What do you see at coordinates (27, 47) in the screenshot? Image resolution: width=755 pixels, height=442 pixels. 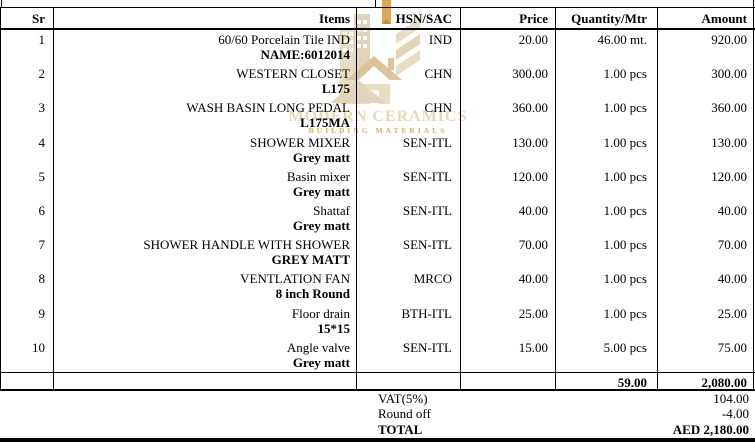 I see `sr-cell: 1` at bounding box center [27, 47].